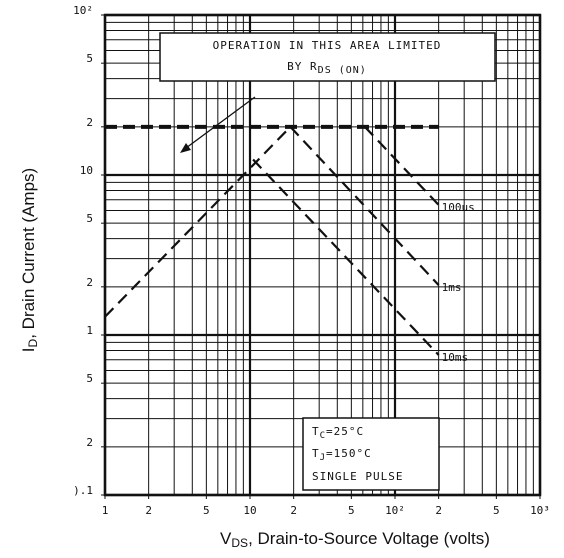 The width and height of the screenshot is (564, 558). What do you see at coordinates (395, 510) in the screenshot?
I see `x-tick-label: 10²` at bounding box center [395, 510].